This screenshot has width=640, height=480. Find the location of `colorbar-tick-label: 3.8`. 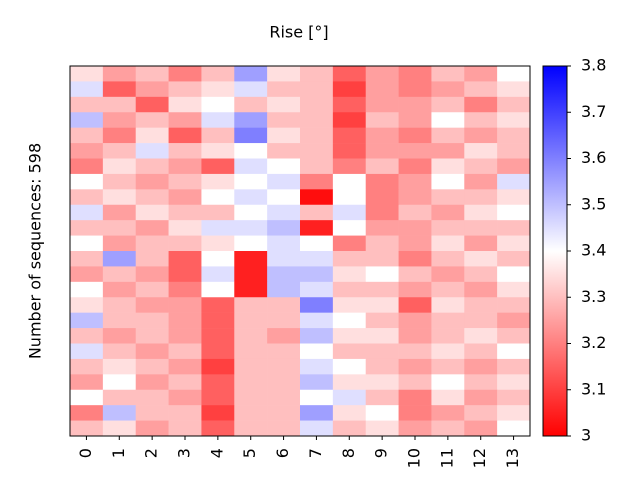

colorbar-tick-label: 3.8 is located at coordinates (593, 65).